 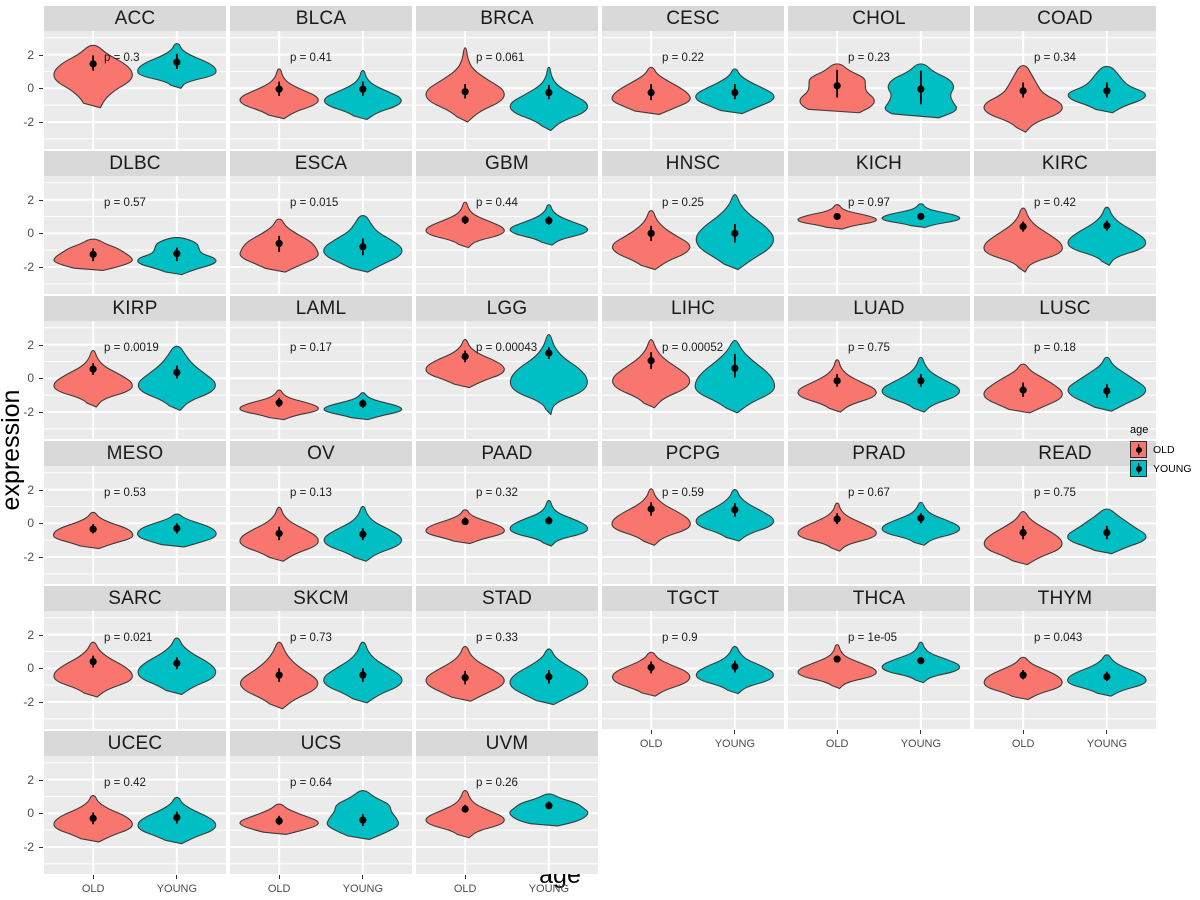 What do you see at coordinates (321, 18) in the screenshot?
I see `facet-strip-label: BLCA` at bounding box center [321, 18].